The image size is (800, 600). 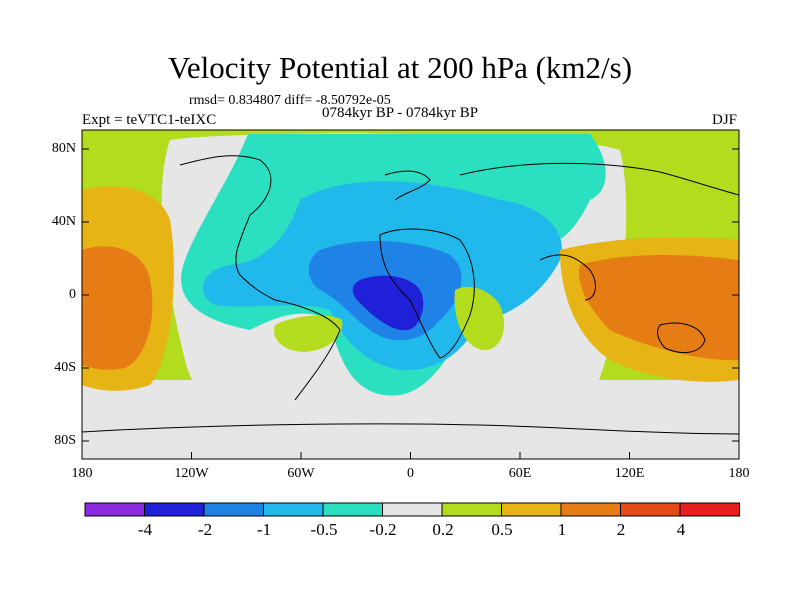 I want to click on x-tick-label: 60W, so click(x=301, y=473).